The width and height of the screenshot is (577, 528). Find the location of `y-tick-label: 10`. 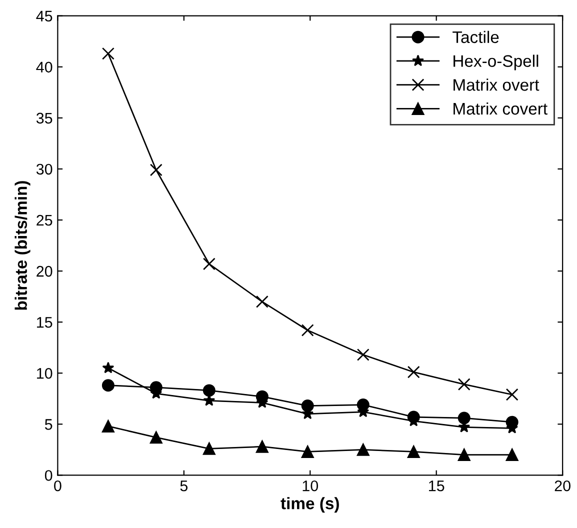

y-tick-label: 10 is located at coordinates (44, 373).